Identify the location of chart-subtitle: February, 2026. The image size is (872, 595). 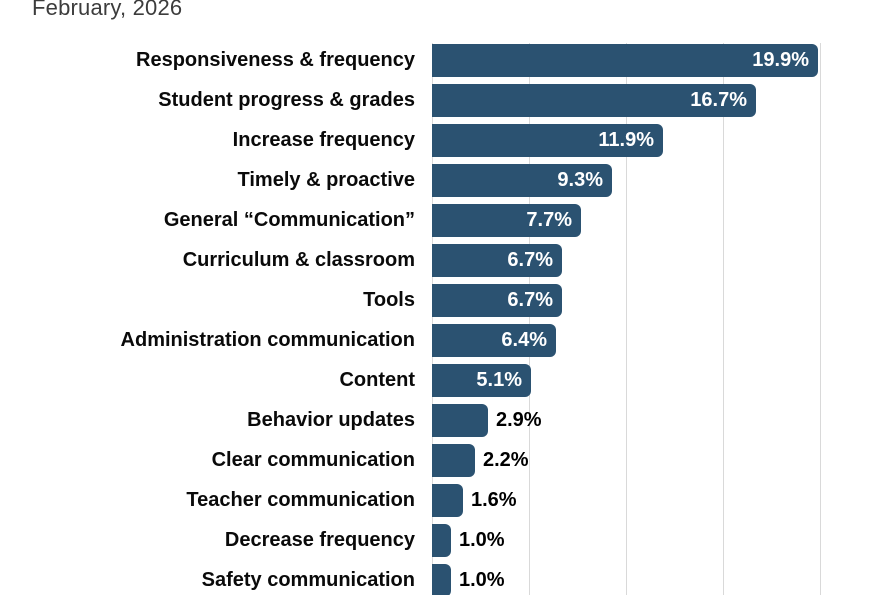
(107, 10).